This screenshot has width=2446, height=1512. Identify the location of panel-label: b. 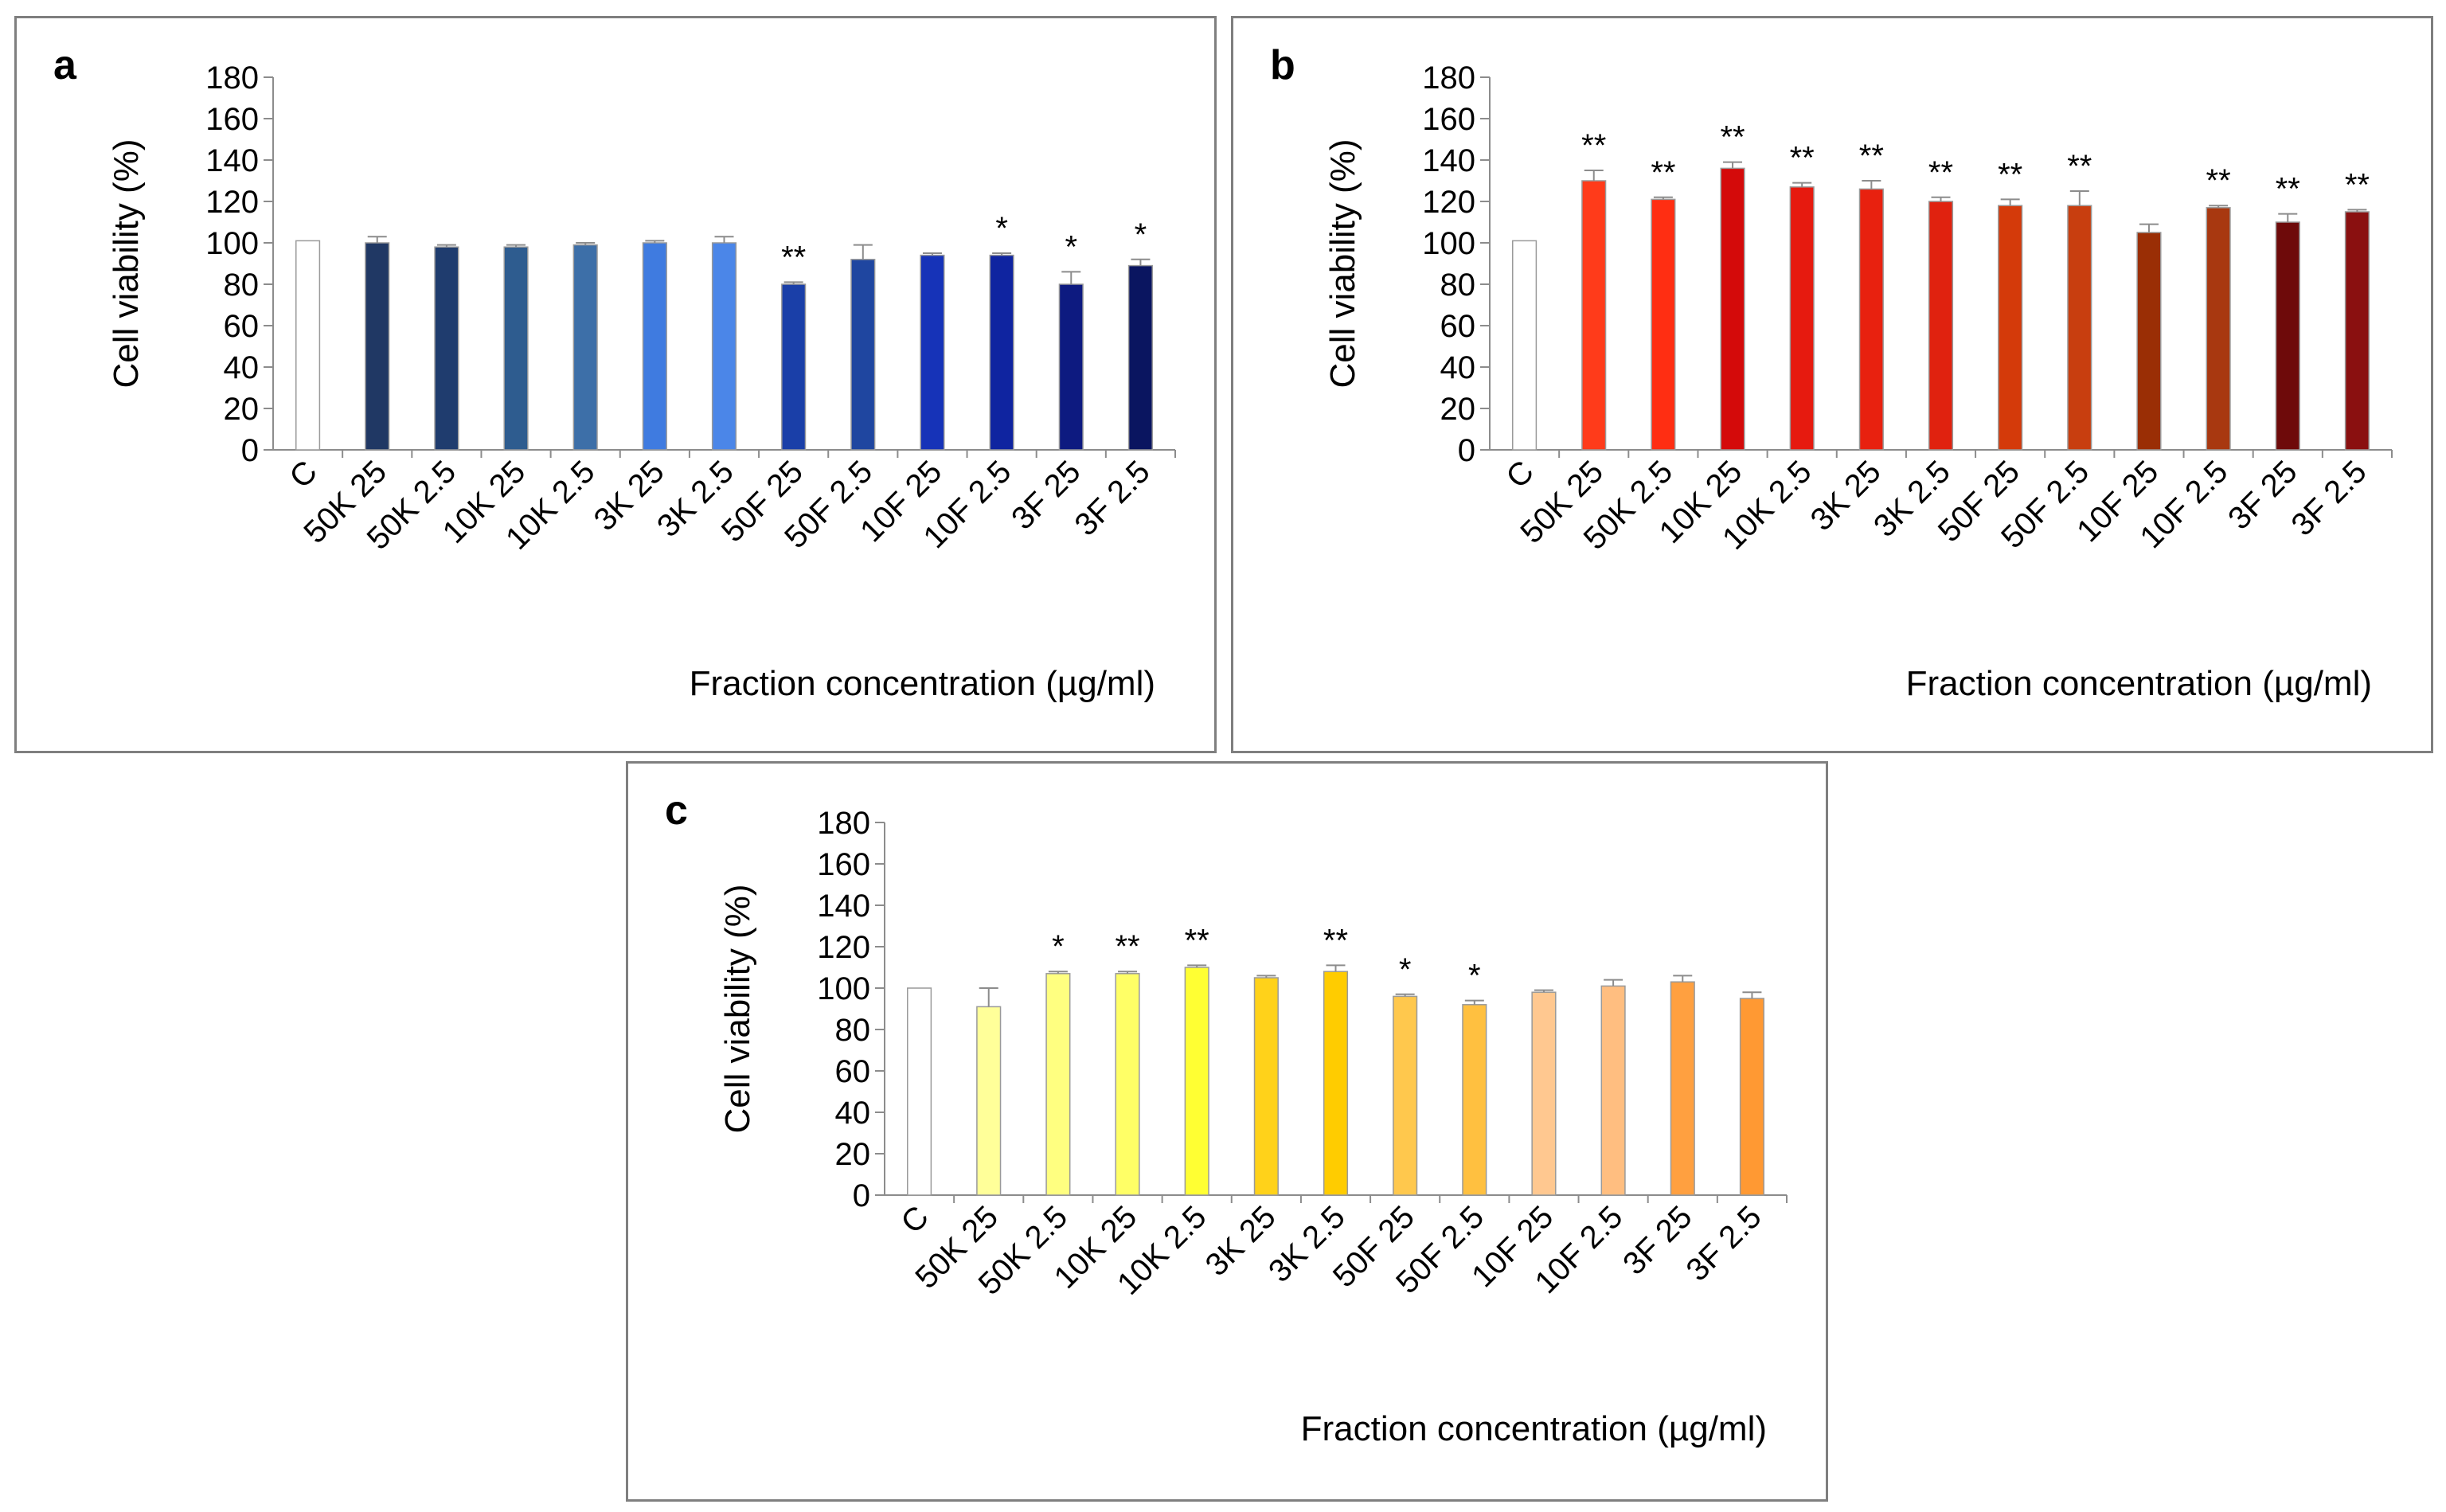
(1282, 65).